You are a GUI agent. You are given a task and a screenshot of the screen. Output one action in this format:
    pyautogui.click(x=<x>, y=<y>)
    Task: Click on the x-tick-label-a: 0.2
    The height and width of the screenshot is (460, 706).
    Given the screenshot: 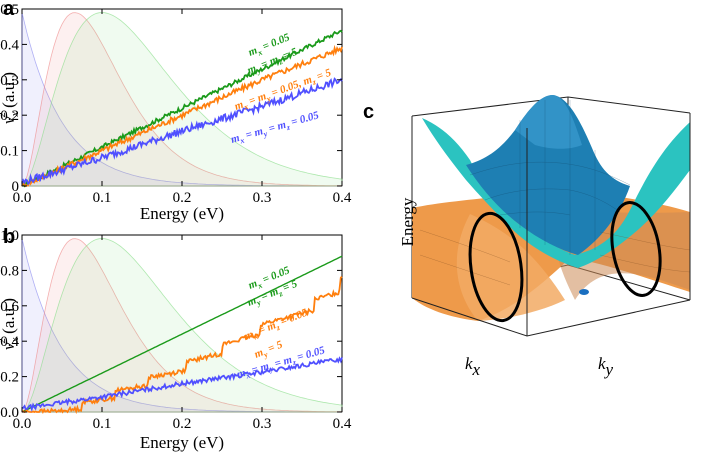 What is the action you would take?
    pyautogui.click(x=182, y=198)
    